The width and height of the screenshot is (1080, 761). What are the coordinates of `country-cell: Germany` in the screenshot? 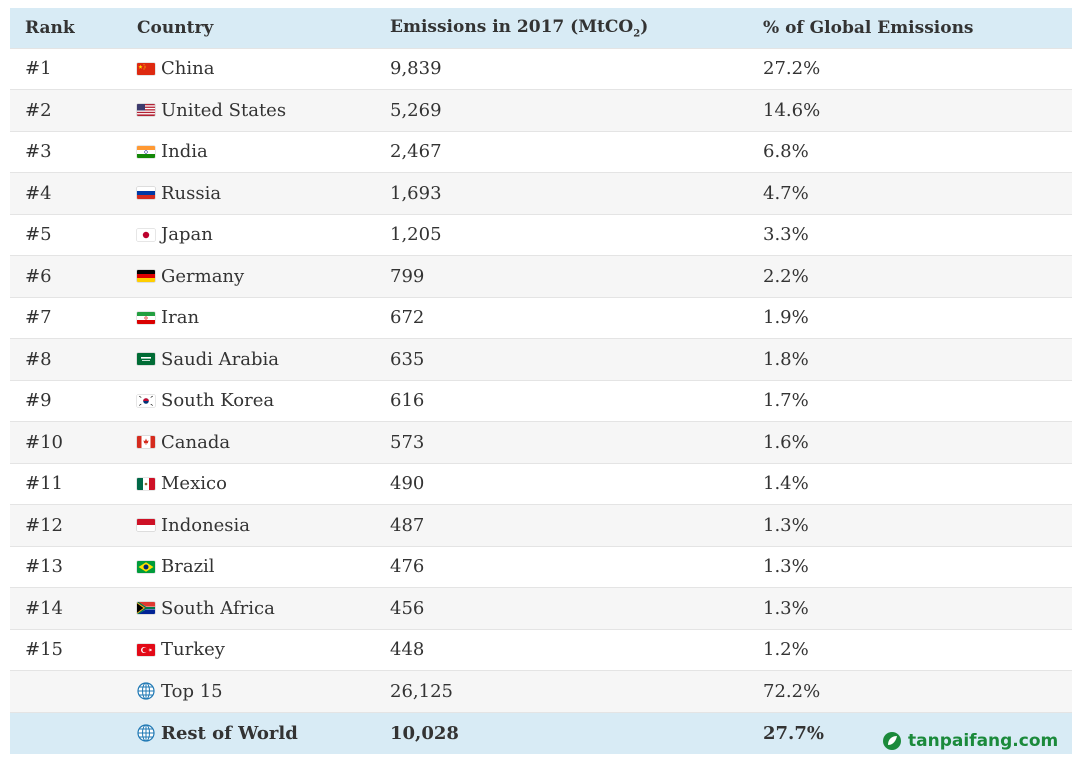 It's located at (248, 277).